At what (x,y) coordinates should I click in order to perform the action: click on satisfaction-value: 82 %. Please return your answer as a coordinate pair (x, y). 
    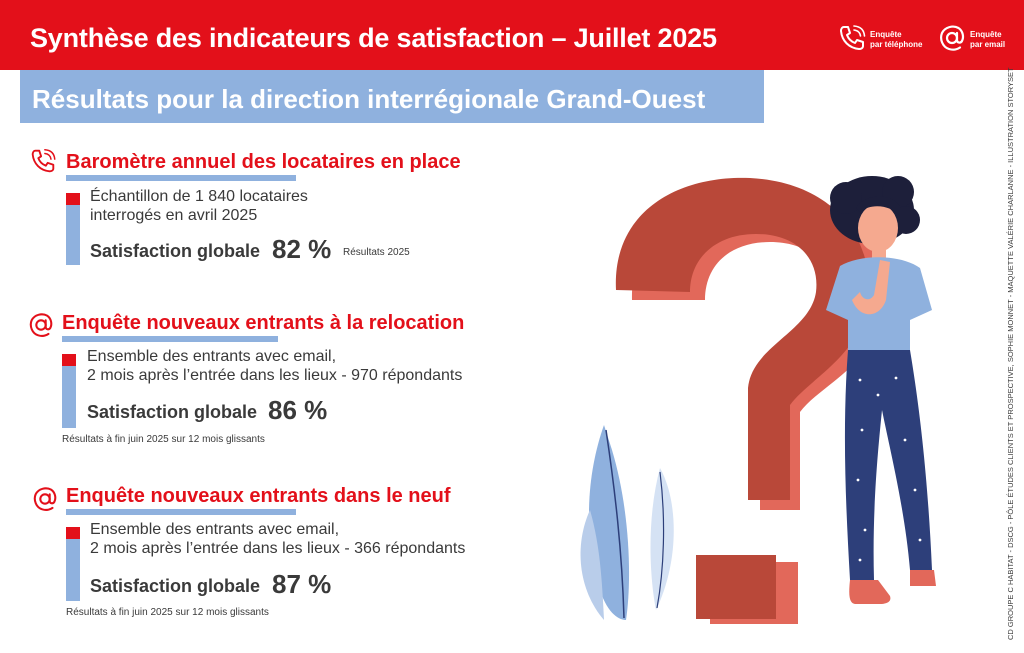
    Looking at the image, I should click on (302, 249).